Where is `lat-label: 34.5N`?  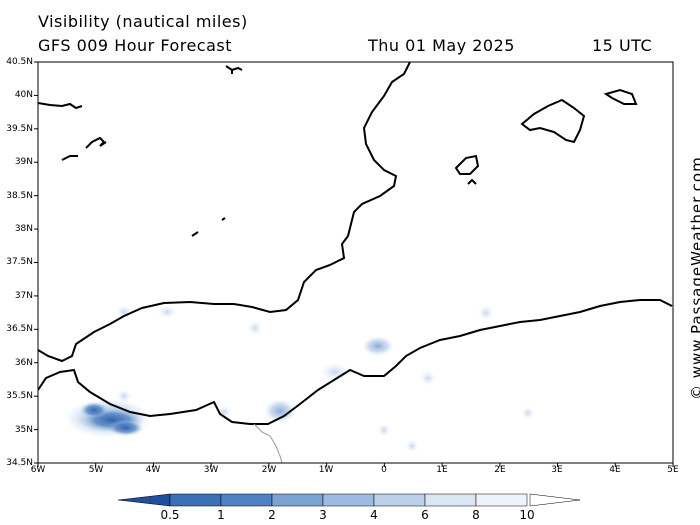 lat-label: 34.5N is located at coordinates (19, 463).